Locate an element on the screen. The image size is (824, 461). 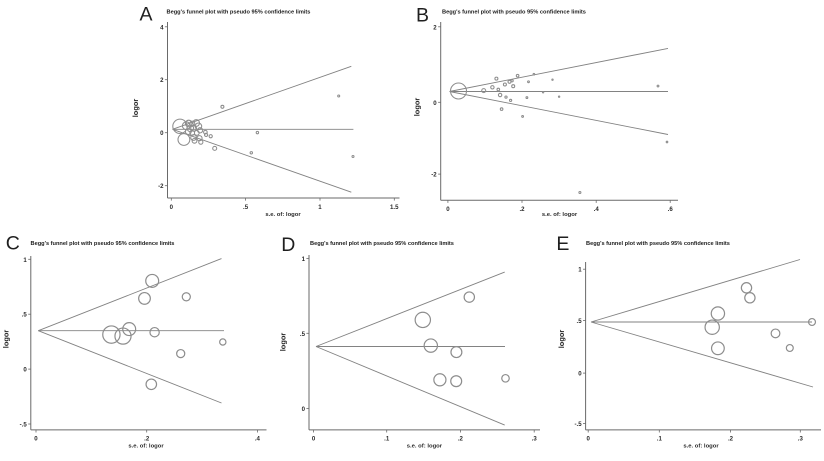
svg-text: B is located at coordinates (422, 16).